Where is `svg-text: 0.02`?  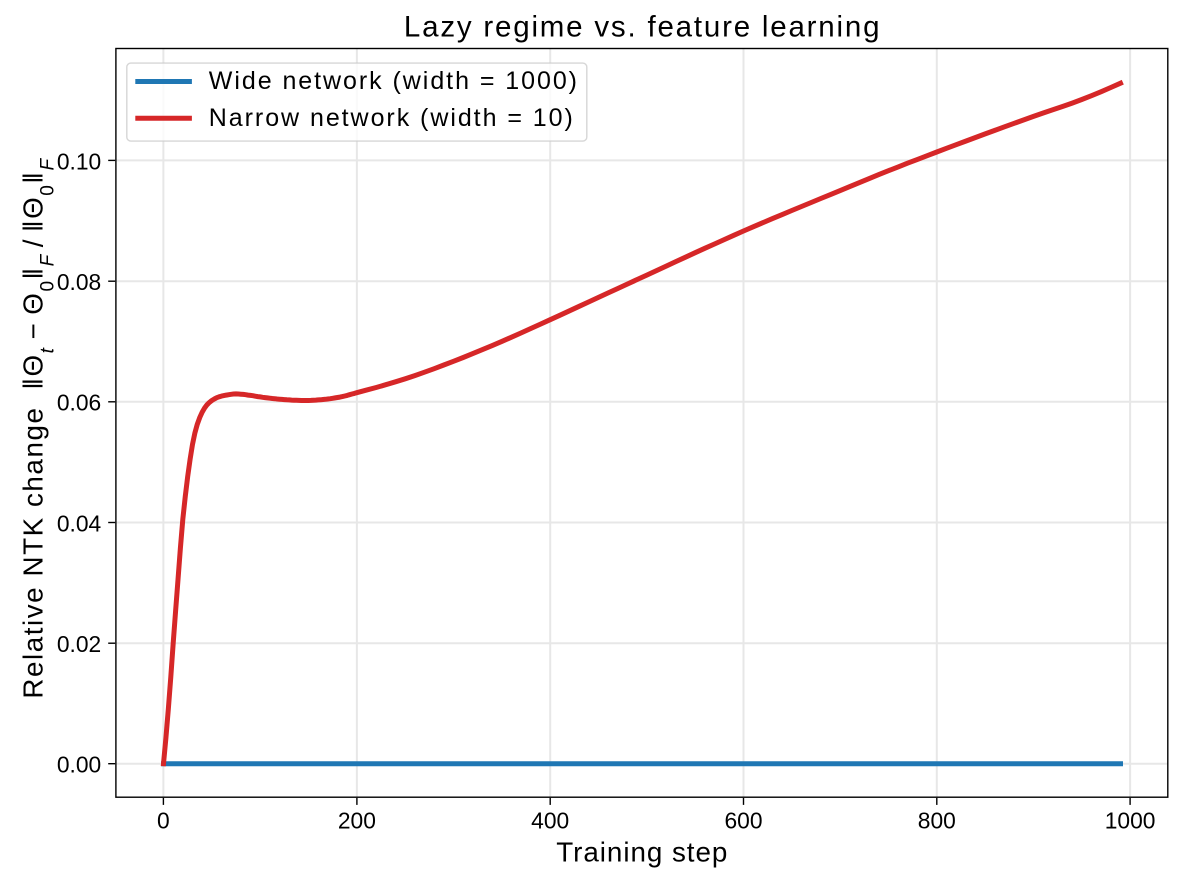
svg-text: 0.02 is located at coordinates (79, 644).